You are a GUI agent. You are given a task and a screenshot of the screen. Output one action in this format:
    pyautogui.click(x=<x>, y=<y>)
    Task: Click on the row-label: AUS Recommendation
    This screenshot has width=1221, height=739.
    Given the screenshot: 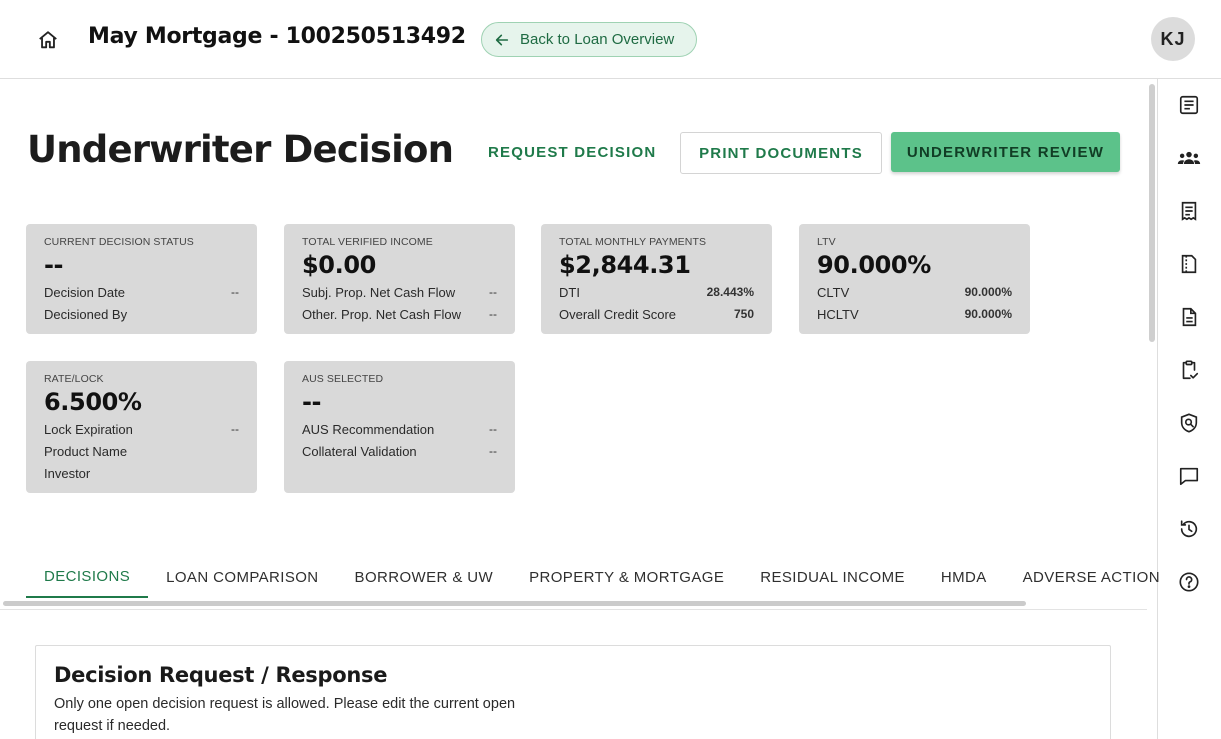 What is the action you would take?
    pyautogui.click(x=368, y=429)
    